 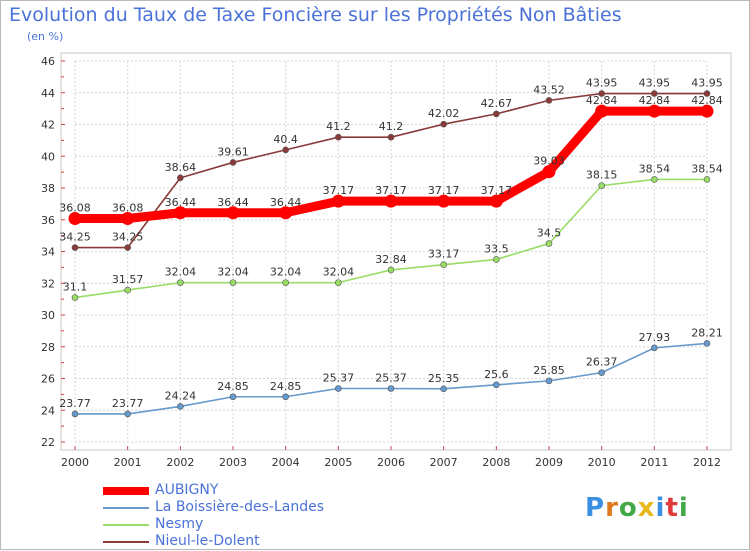 What do you see at coordinates (628, 508) in the screenshot?
I see `logo-letter: o` at bounding box center [628, 508].